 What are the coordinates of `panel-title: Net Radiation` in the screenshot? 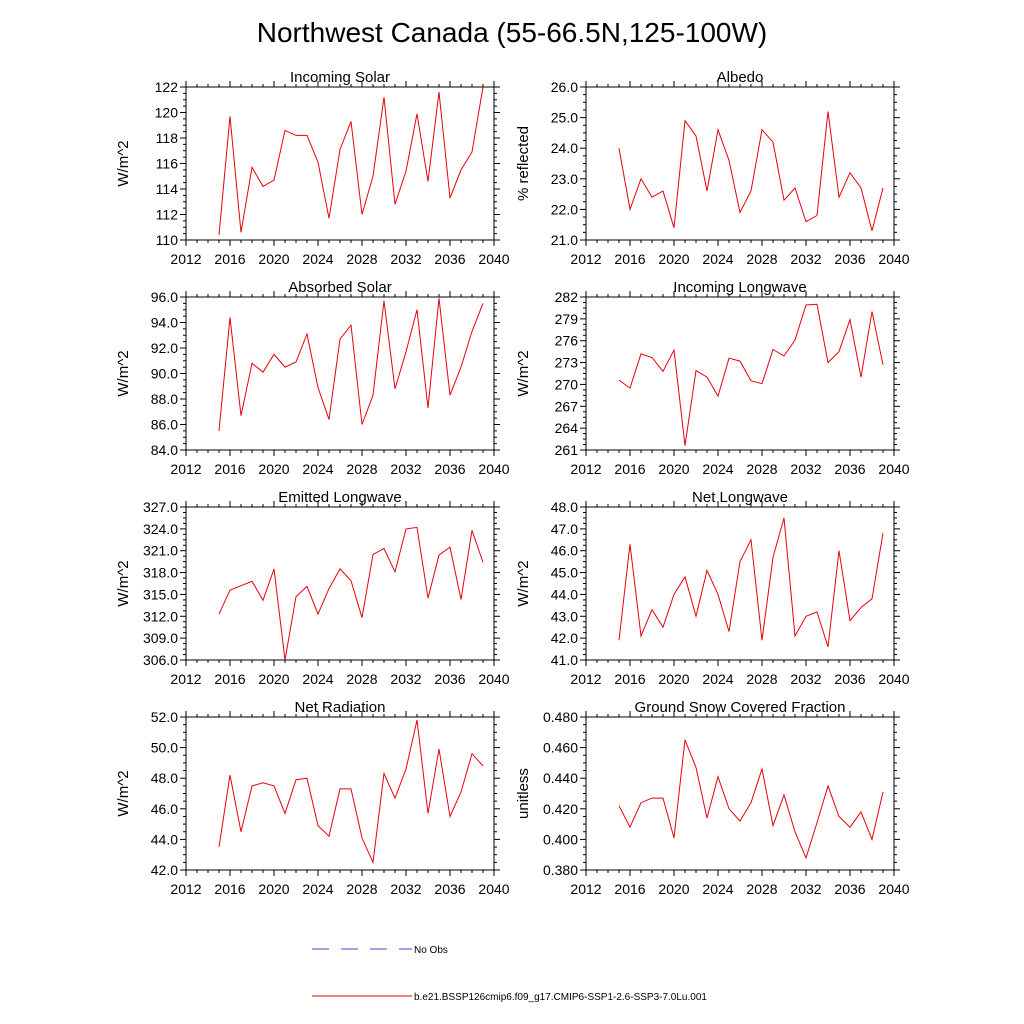 It's located at (340, 707).